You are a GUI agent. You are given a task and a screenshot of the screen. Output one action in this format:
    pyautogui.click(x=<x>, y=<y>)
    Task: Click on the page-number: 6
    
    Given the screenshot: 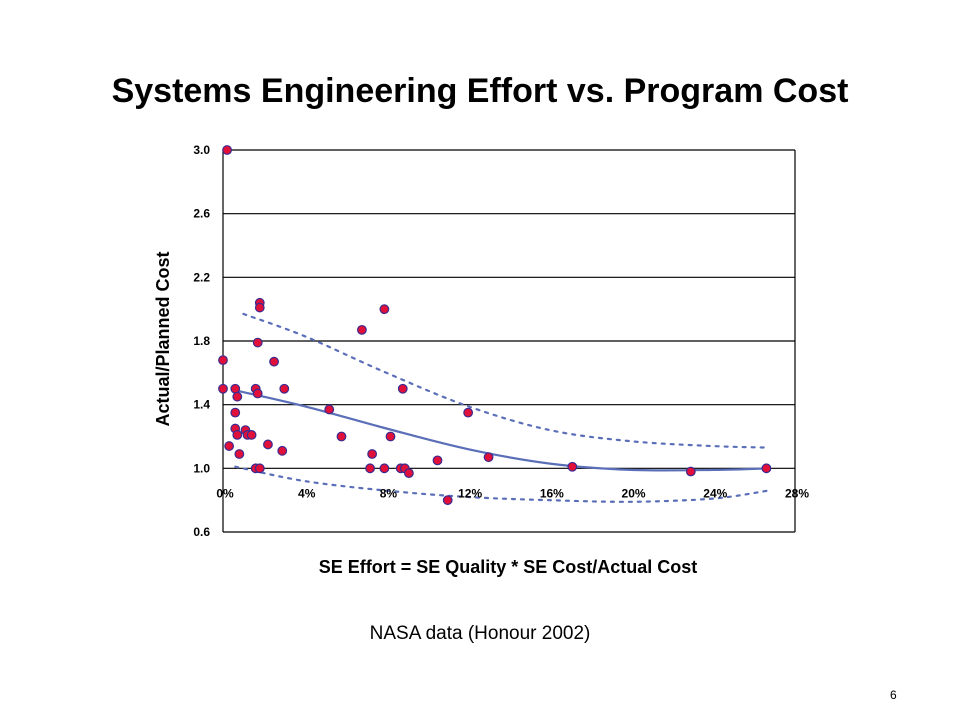 What is the action you would take?
    pyautogui.click(x=893, y=695)
    